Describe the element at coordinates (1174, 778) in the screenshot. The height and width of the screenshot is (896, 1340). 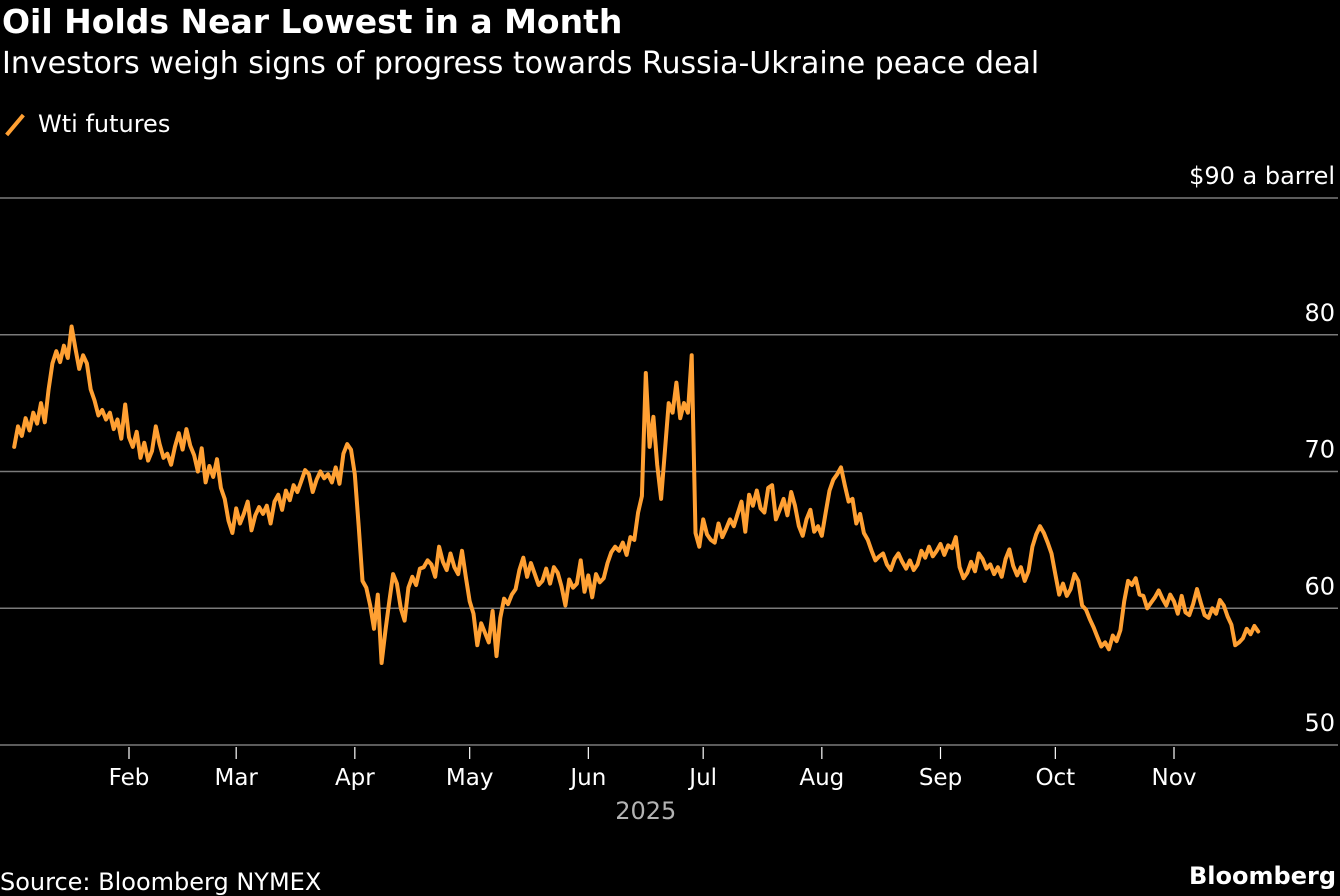
I see `x-tick-label: Nov` at that location.